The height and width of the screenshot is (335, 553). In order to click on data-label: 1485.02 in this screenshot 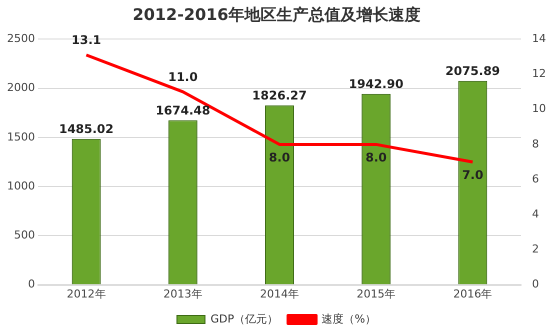, I will do `click(86, 129)`.